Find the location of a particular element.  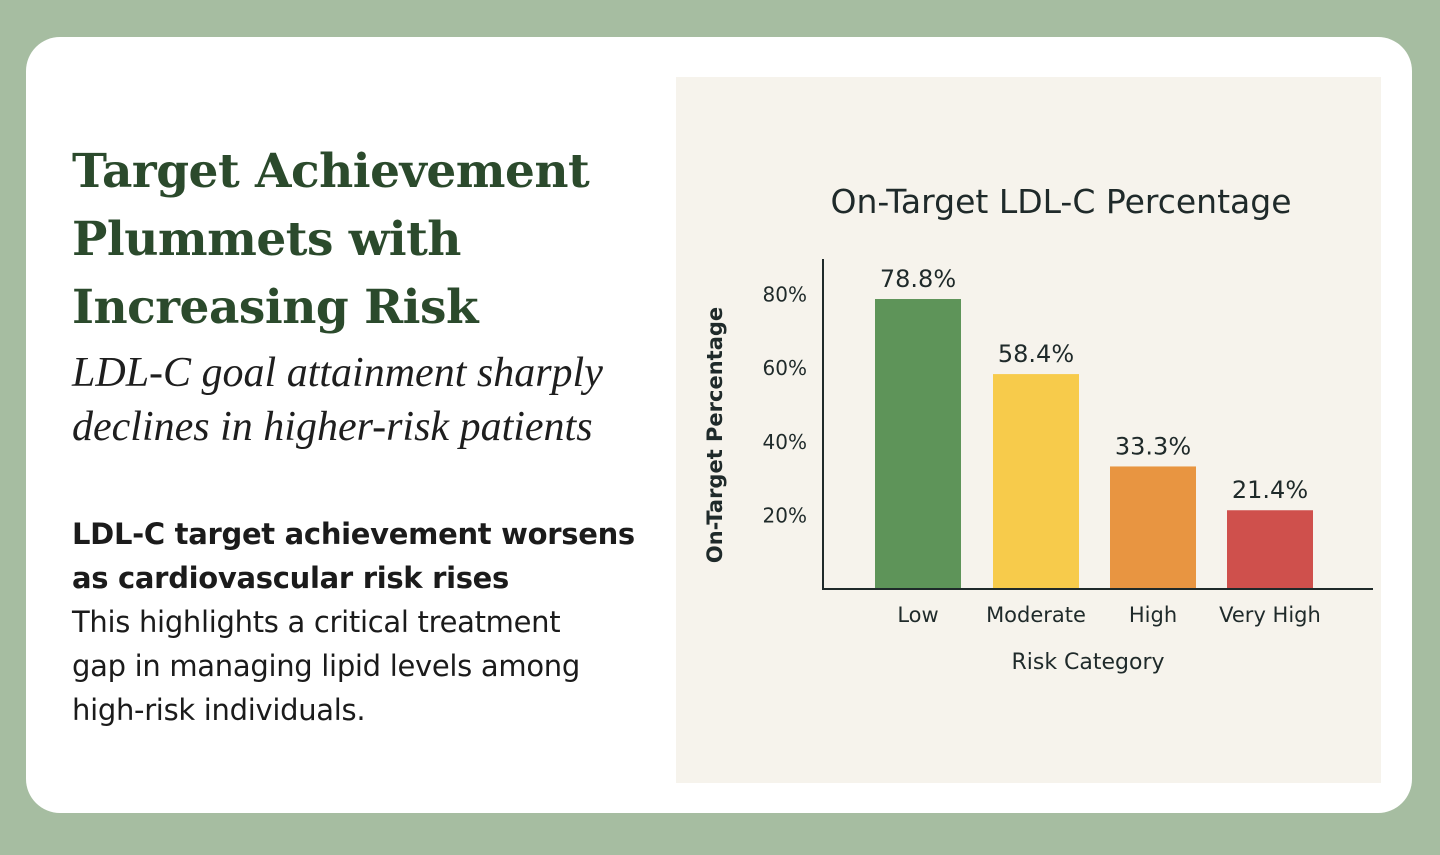

headline-line: Plummets with is located at coordinates (266, 239).